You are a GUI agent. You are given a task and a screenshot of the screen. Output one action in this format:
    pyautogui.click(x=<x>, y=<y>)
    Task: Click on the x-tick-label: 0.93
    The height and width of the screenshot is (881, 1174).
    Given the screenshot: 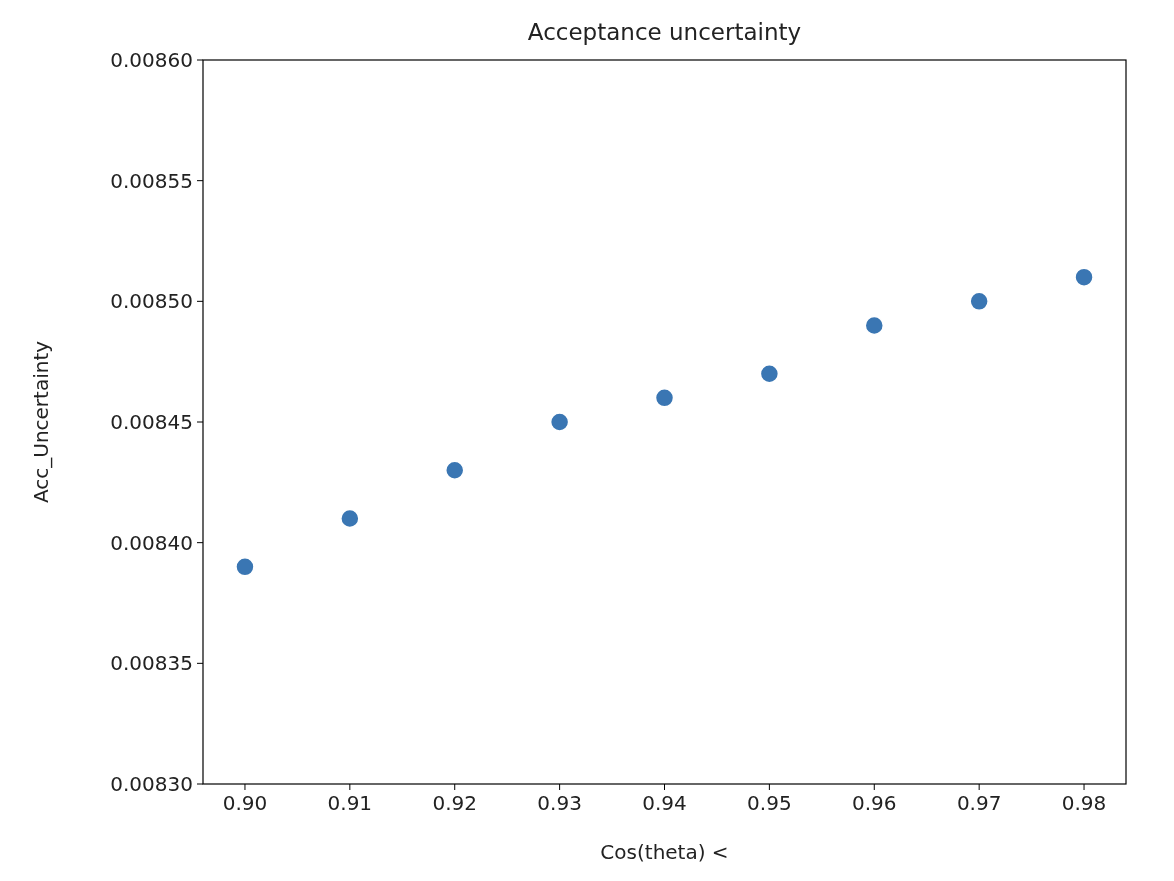 What is the action you would take?
    pyautogui.click(x=559, y=803)
    